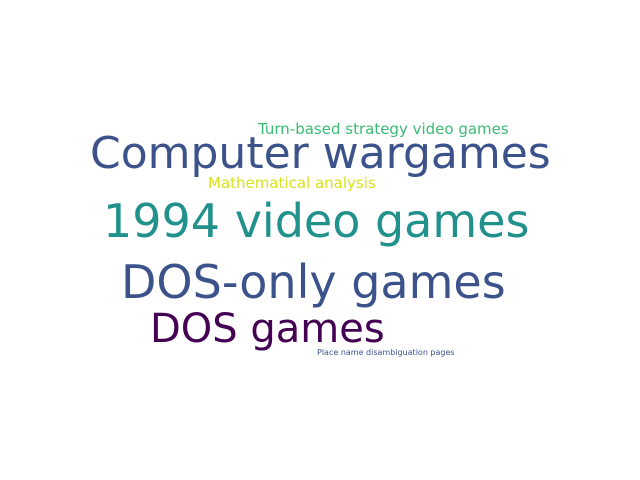 Image resolution: width=640 pixels, height=480 pixels. Describe the element at coordinates (292, 183) in the screenshot. I see `word-mathematical-analysis: Mathematical analysis` at that location.